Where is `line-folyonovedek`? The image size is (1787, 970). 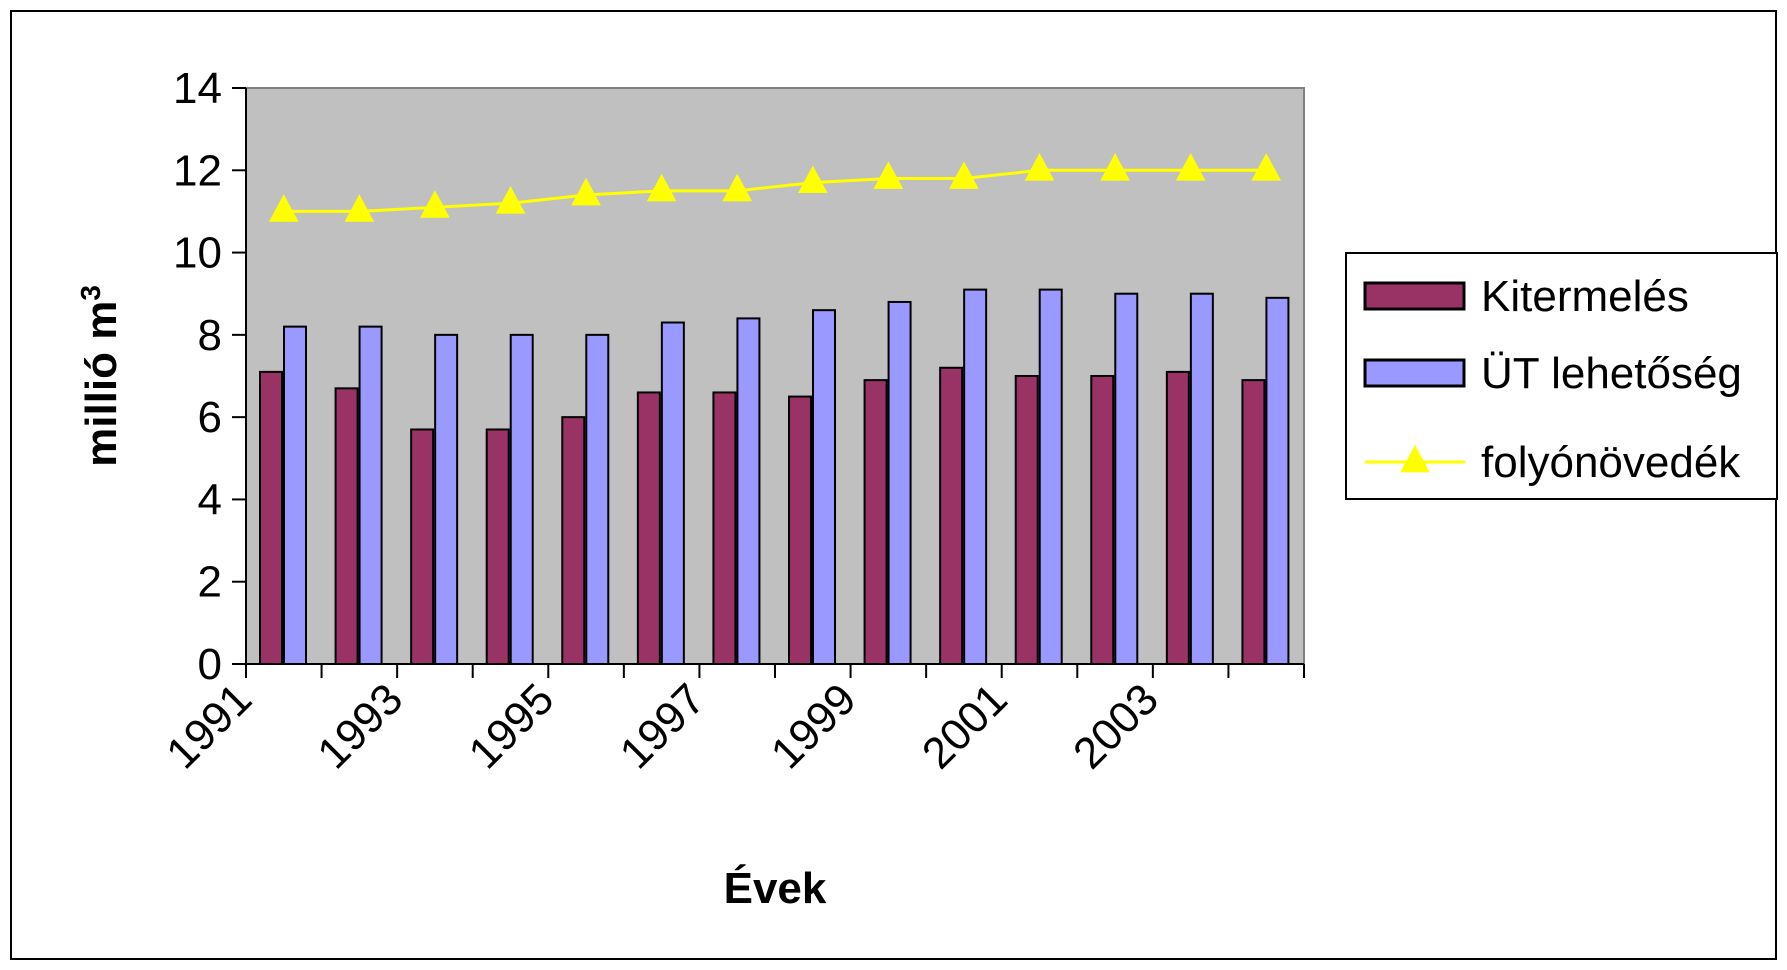 line-folyonovedek is located at coordinates (775, 190).